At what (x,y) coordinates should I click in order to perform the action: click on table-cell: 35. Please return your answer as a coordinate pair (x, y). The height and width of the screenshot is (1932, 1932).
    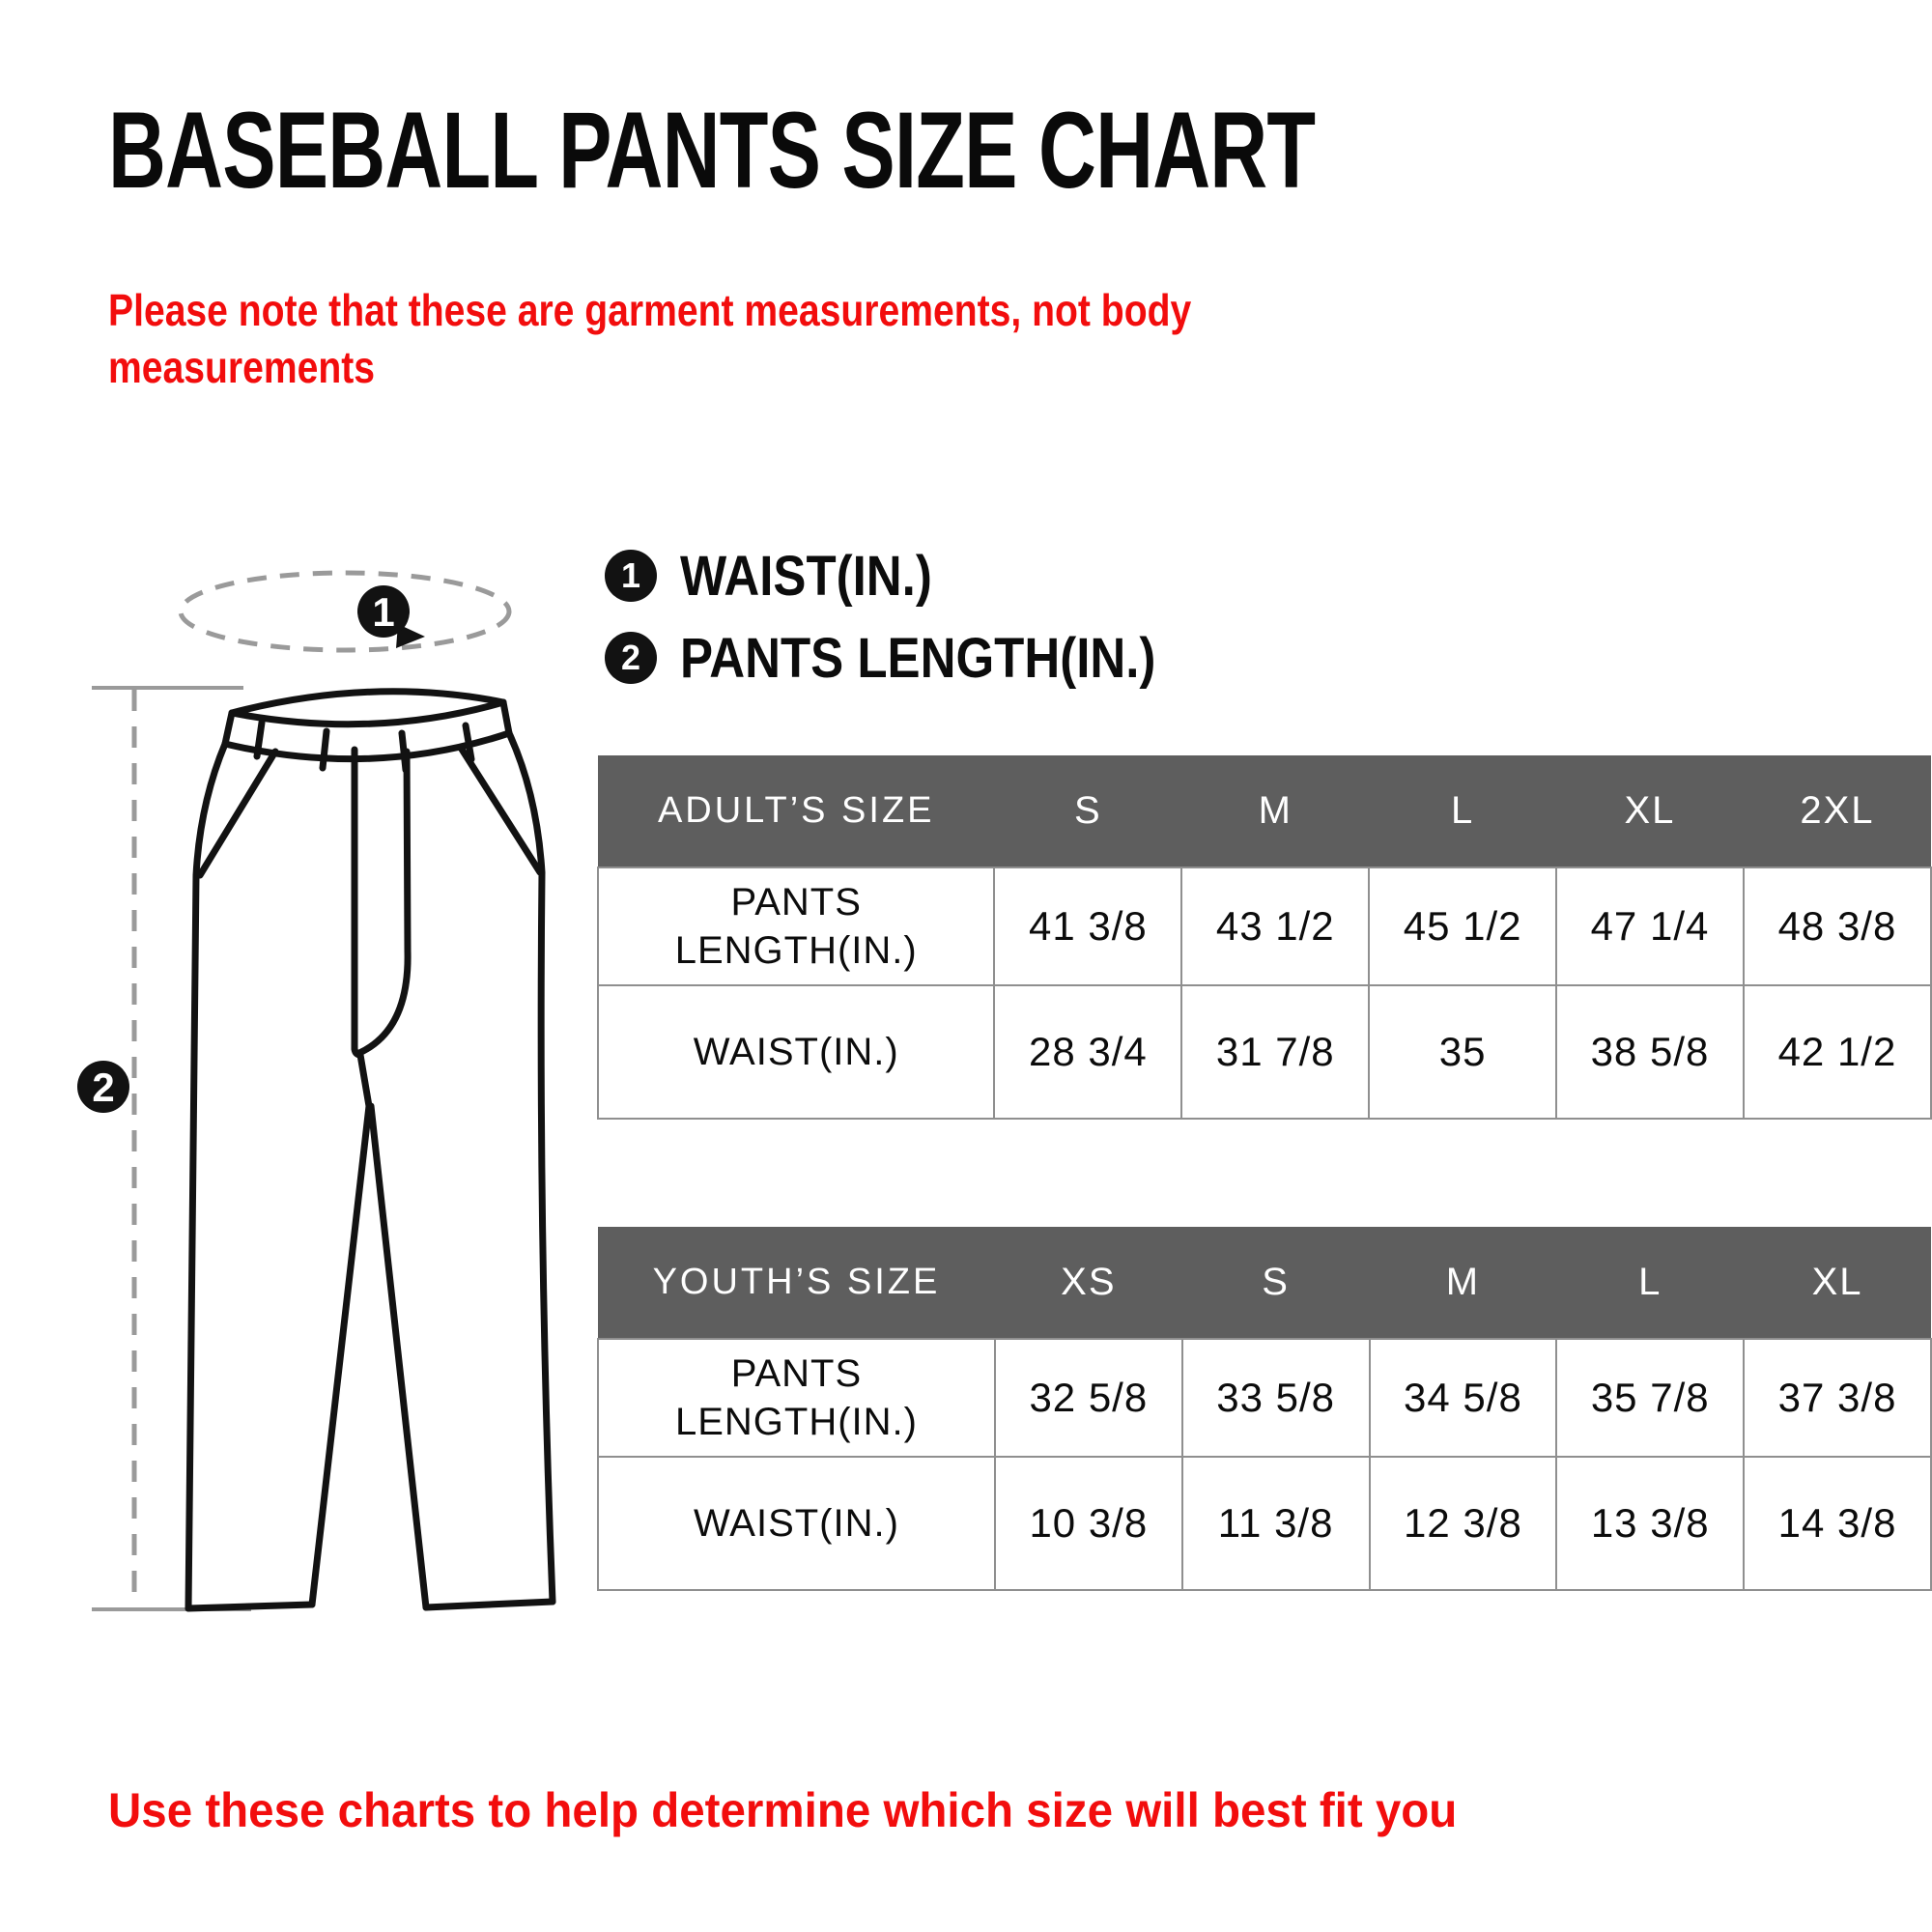
    Looking at the image, I should click on (1463, 1052).